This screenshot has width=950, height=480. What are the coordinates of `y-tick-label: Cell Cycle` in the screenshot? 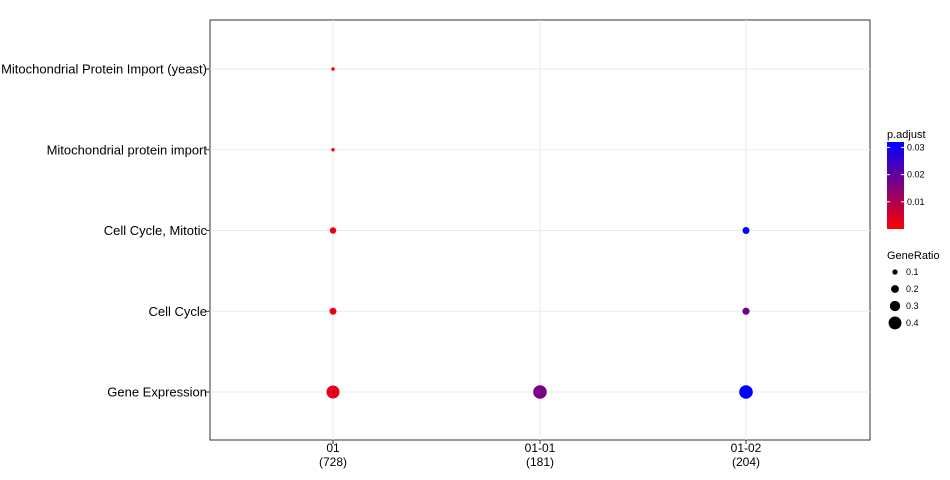 It's located at (177, 311).